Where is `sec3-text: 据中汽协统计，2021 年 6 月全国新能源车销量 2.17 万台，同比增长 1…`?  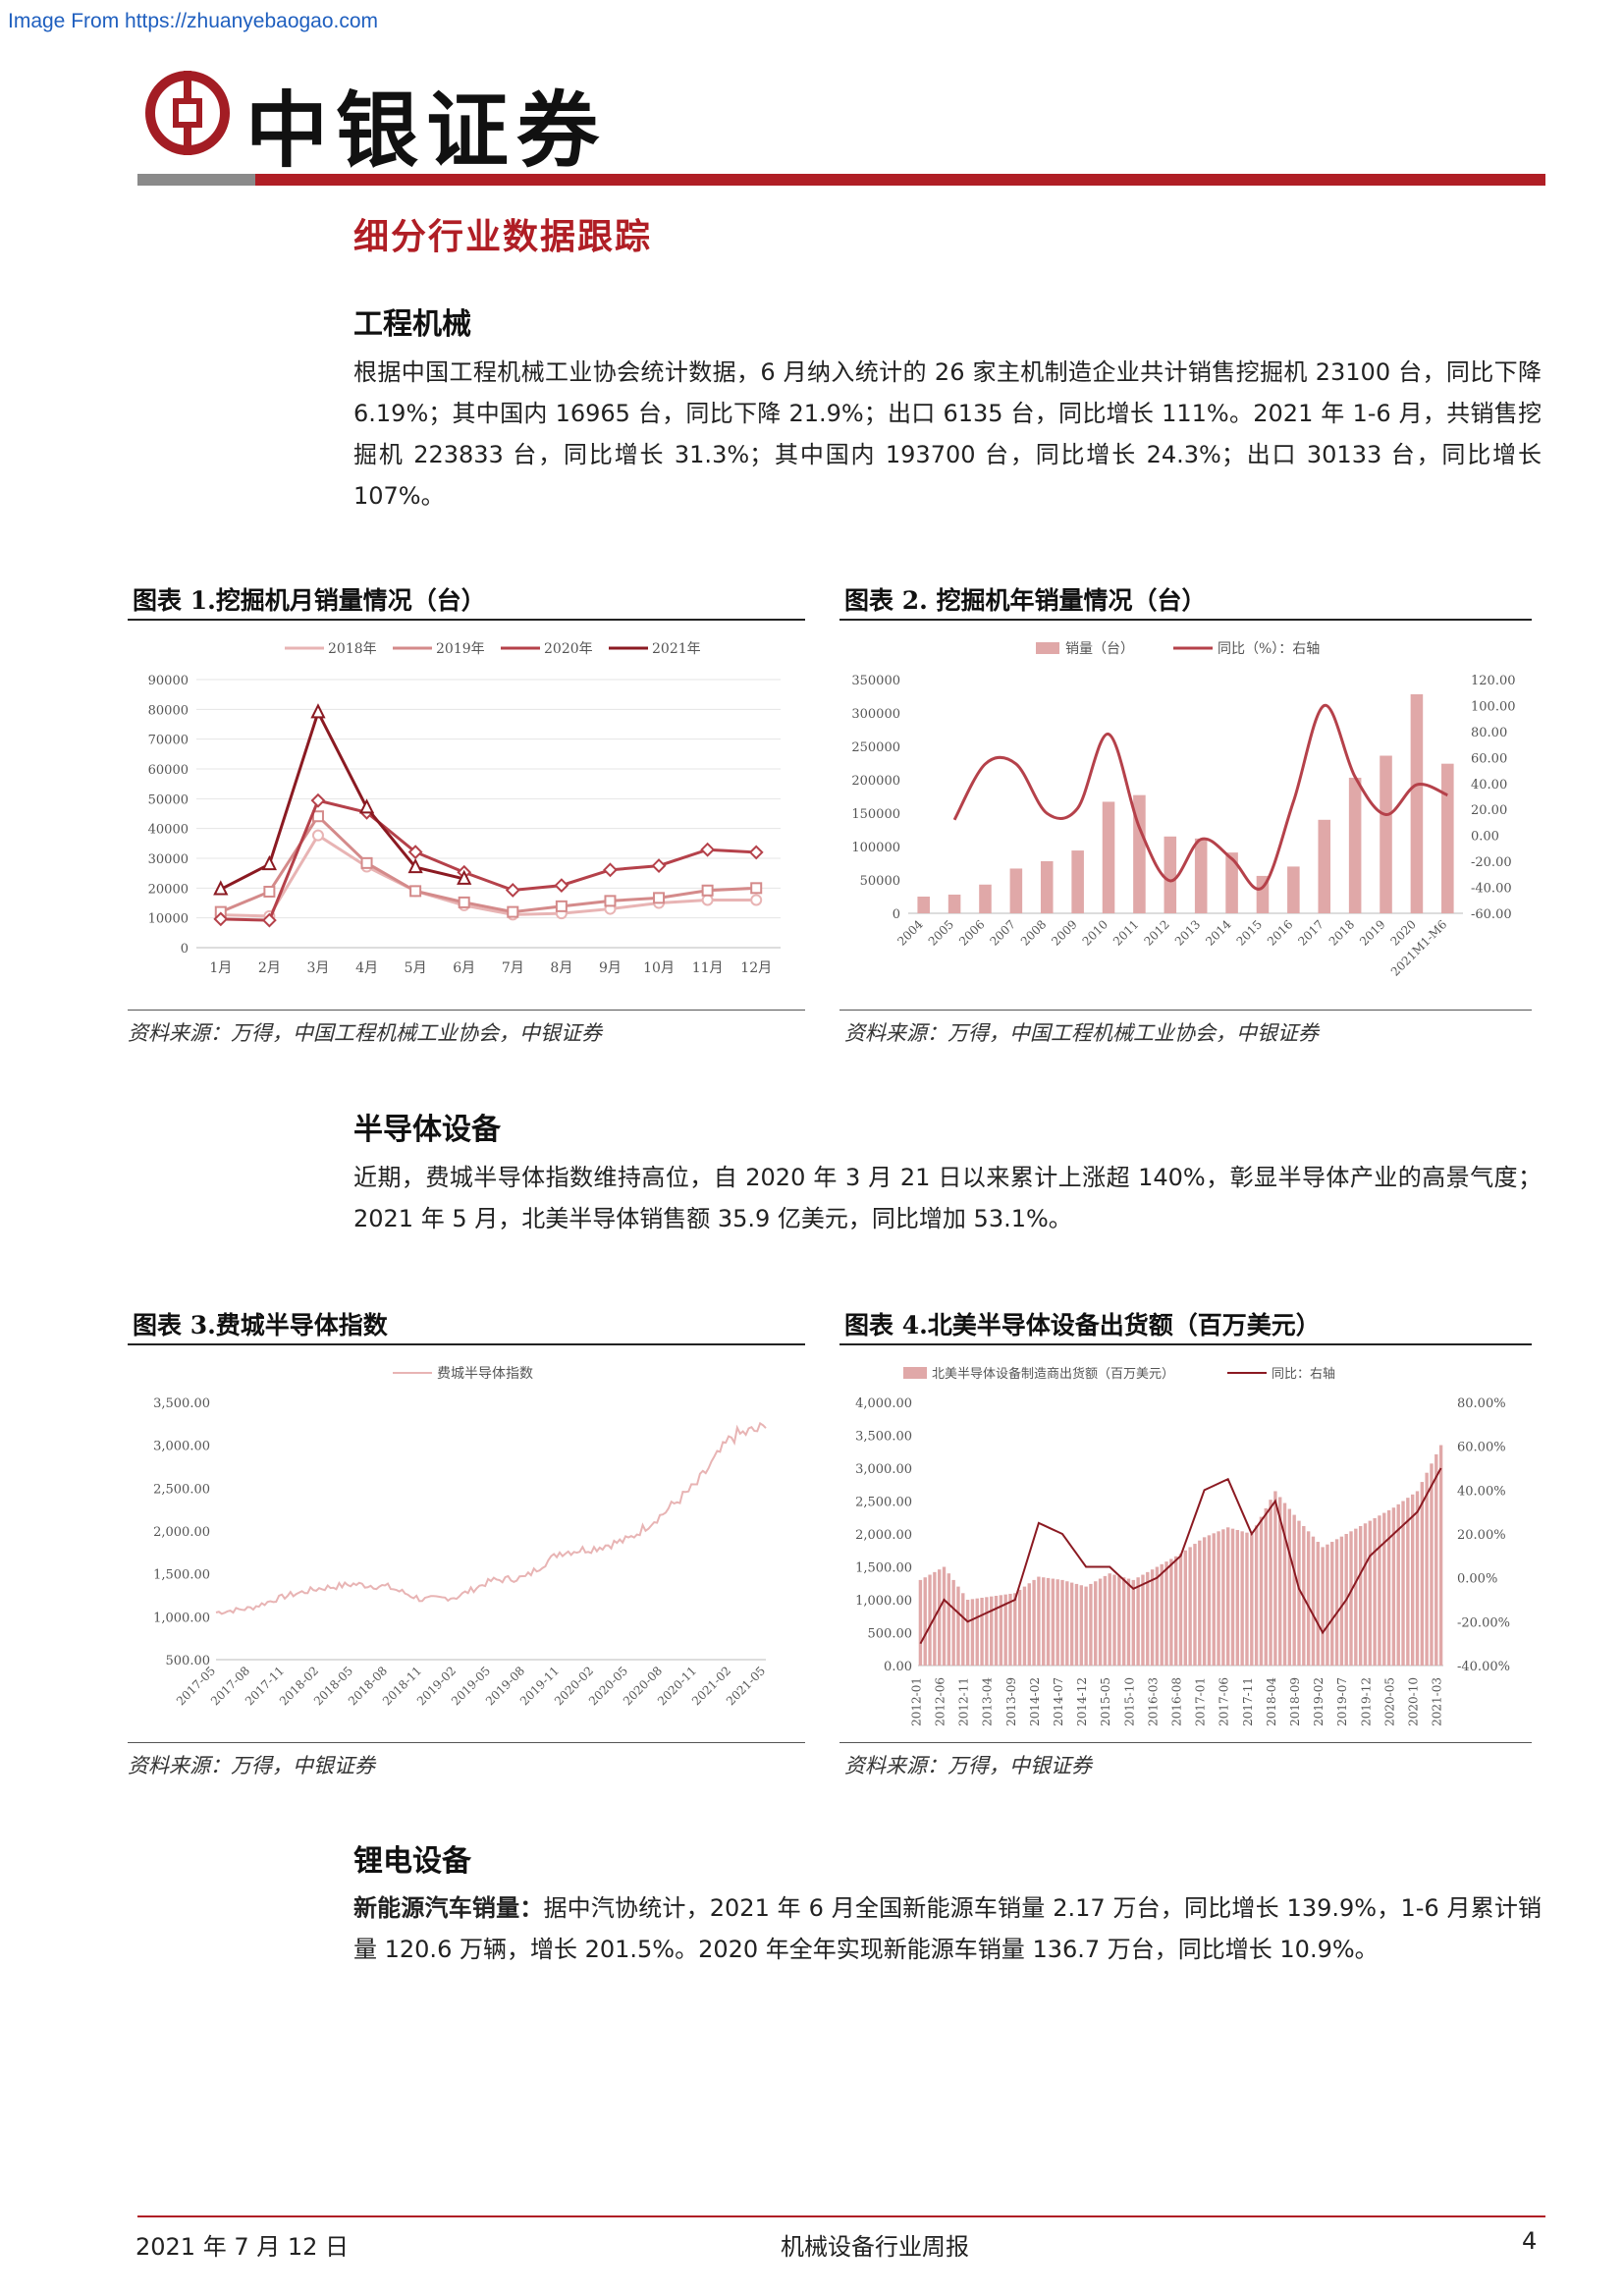 sec3-text: 据中汽协统计，2021 年 6 月全国新能源车销量 2.17 万台，同比增长 1… is located at coordinates (948, 1928).